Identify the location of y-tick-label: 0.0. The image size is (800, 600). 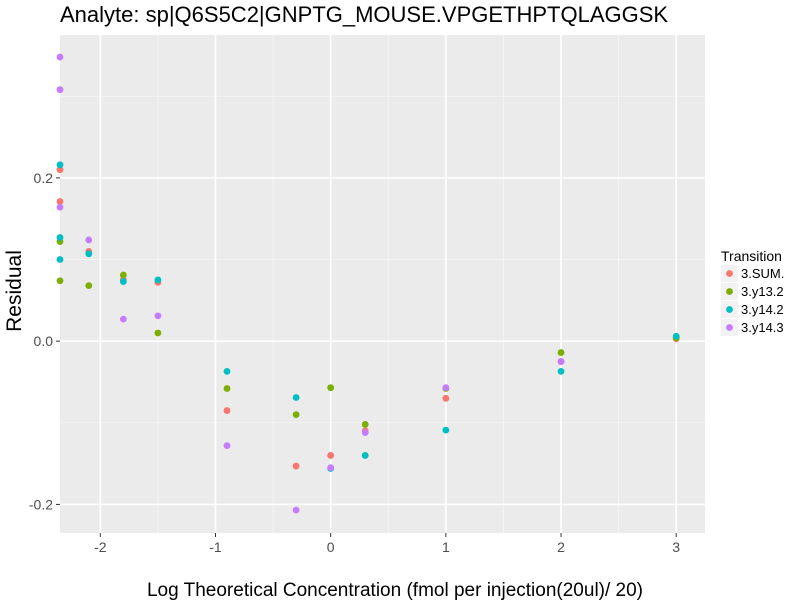
(44, 341).